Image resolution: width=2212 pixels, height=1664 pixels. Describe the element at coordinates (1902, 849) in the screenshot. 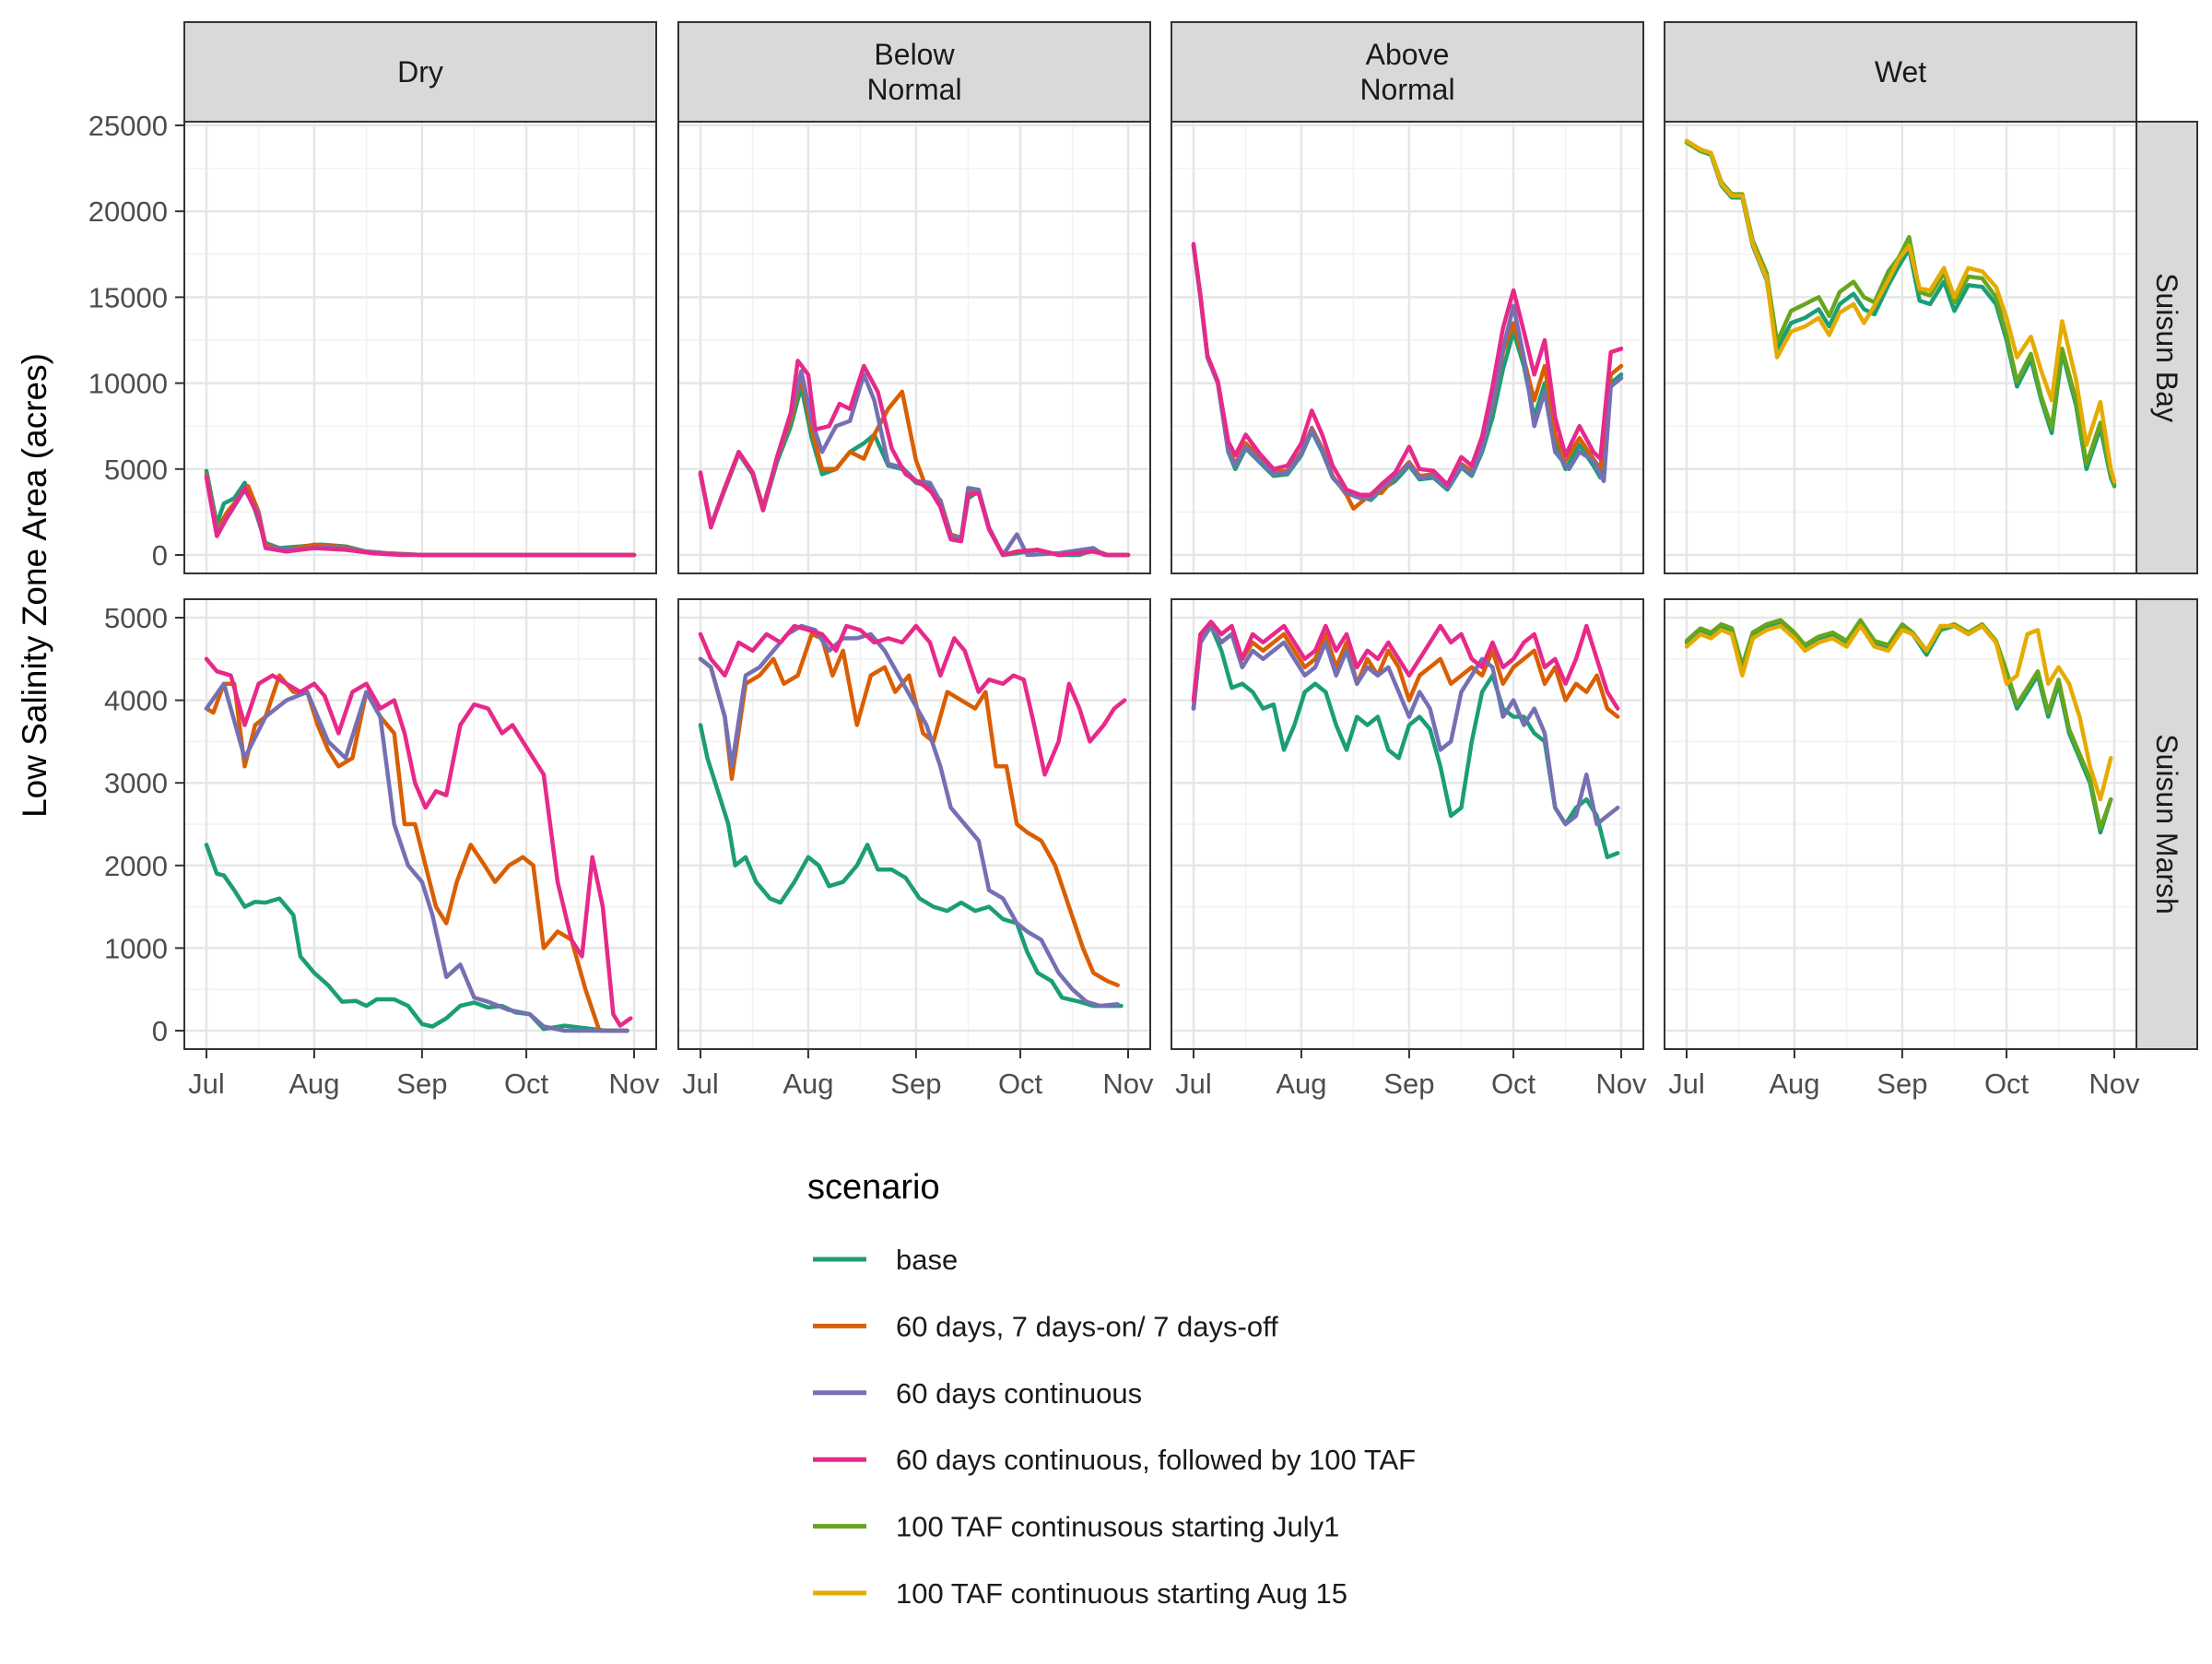

I see `panel-wet-suisun-marsh: Jul Aug Sep Oct Nov` at that location.